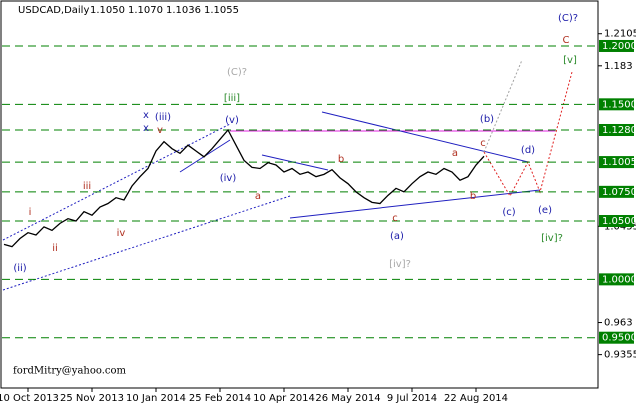  I want to click on wave-label: (b), so click(487, 119).